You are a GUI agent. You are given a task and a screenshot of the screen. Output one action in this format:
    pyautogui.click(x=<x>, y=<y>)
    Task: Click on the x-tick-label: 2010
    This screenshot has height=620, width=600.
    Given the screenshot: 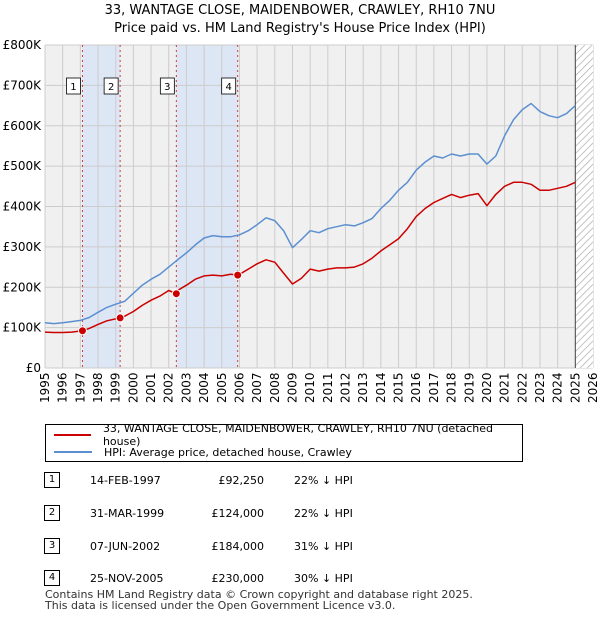 What is the action you would take?
    pyautogui.click(x=310, y=387)
    